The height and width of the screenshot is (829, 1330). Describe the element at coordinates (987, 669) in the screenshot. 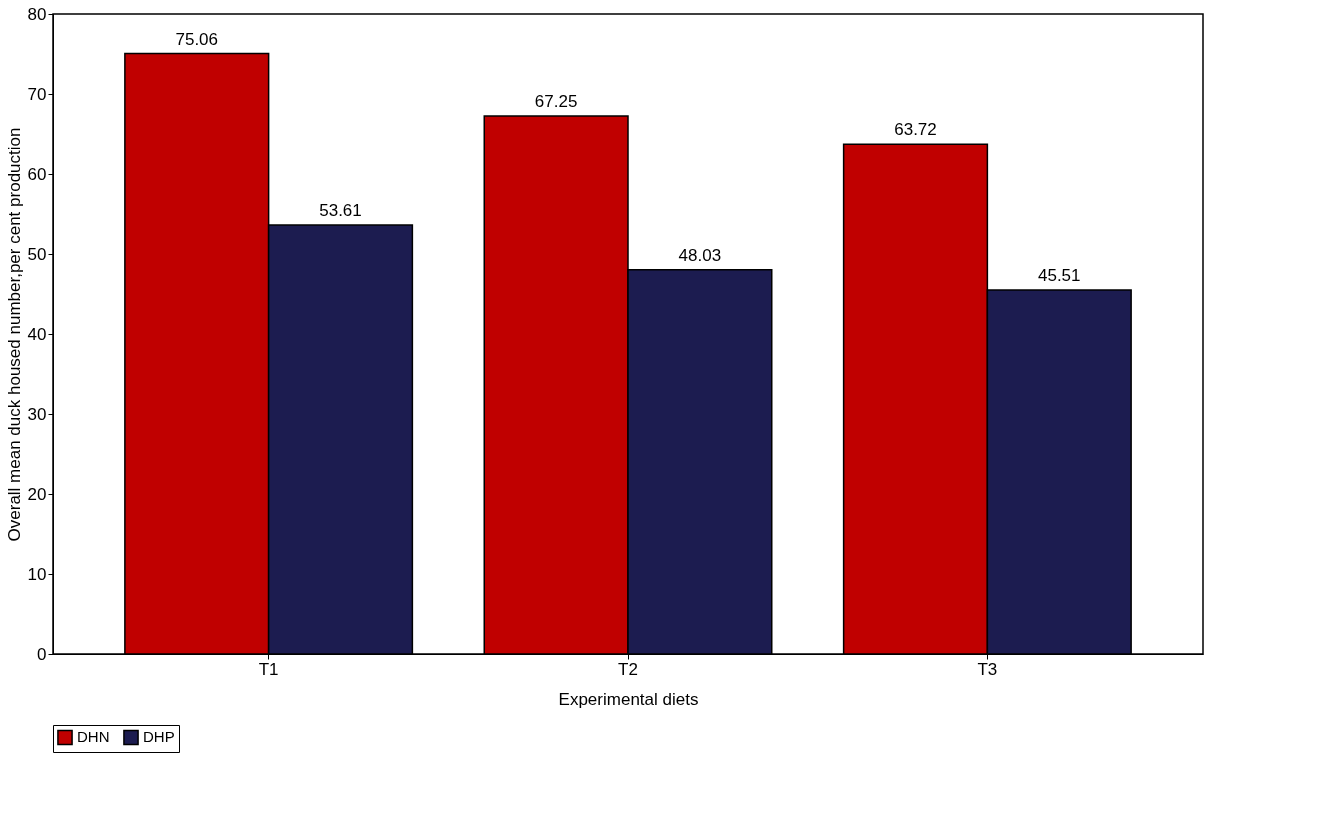

I see `x-tick-label: T3` at that location.